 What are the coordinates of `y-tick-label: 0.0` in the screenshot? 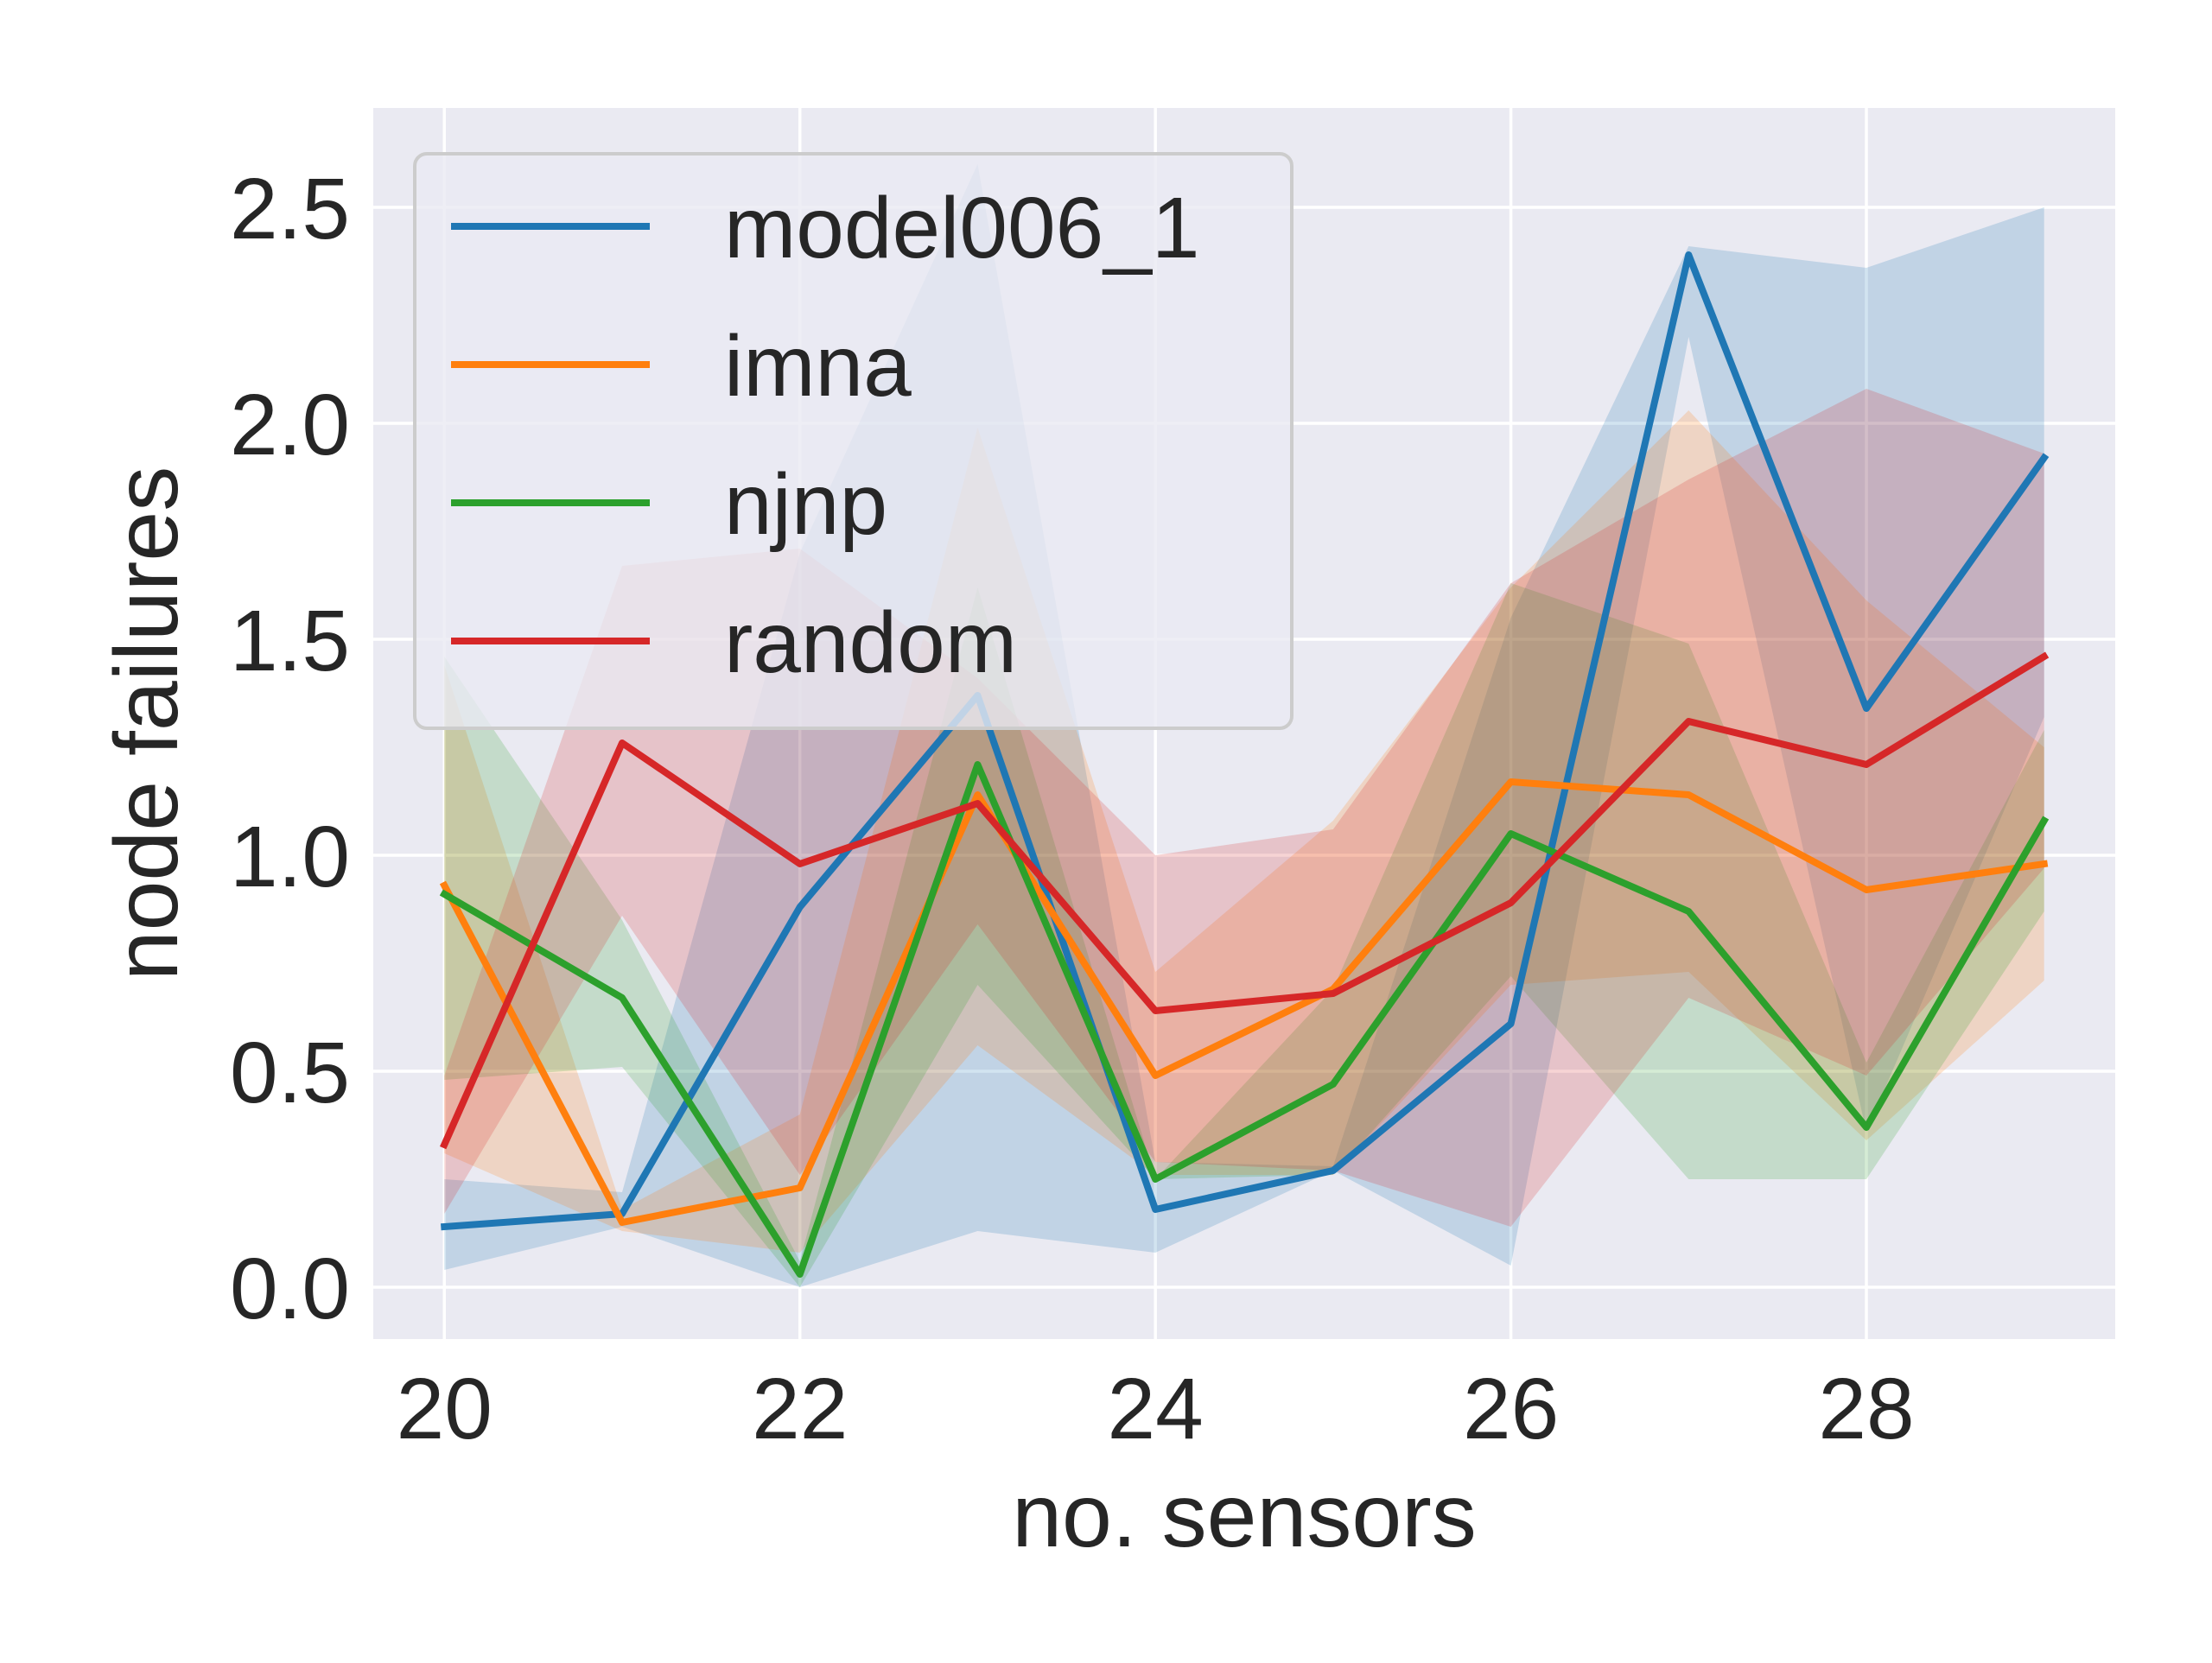 It's located at (290, 1289).